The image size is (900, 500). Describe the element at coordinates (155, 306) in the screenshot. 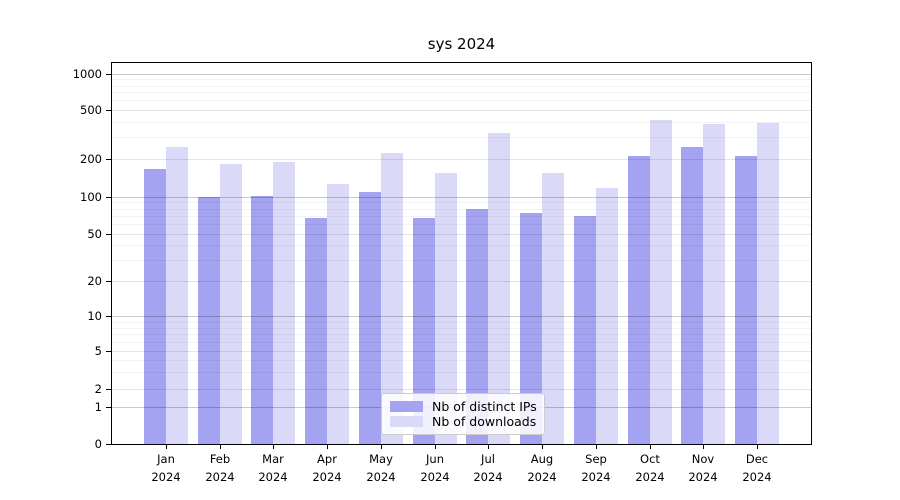

I see `bar-distinct-ips-jan` at that location.